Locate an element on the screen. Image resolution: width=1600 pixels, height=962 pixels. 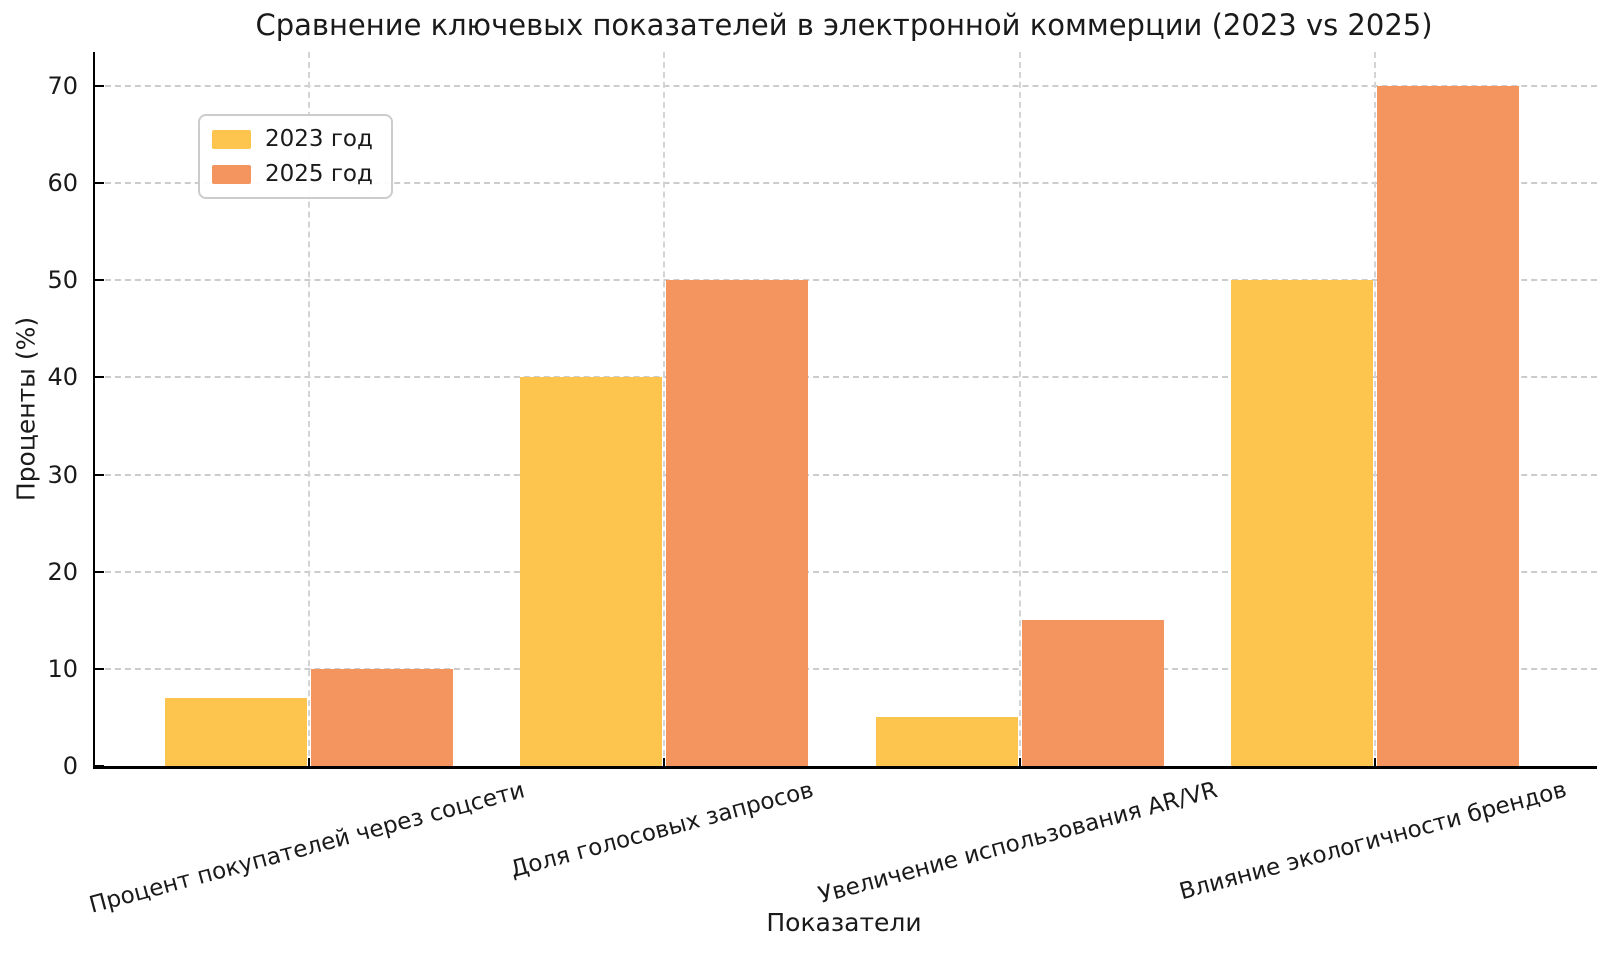
x-tick-label: Увеличение использования AR/VR is located at coordinates (1018, 842).